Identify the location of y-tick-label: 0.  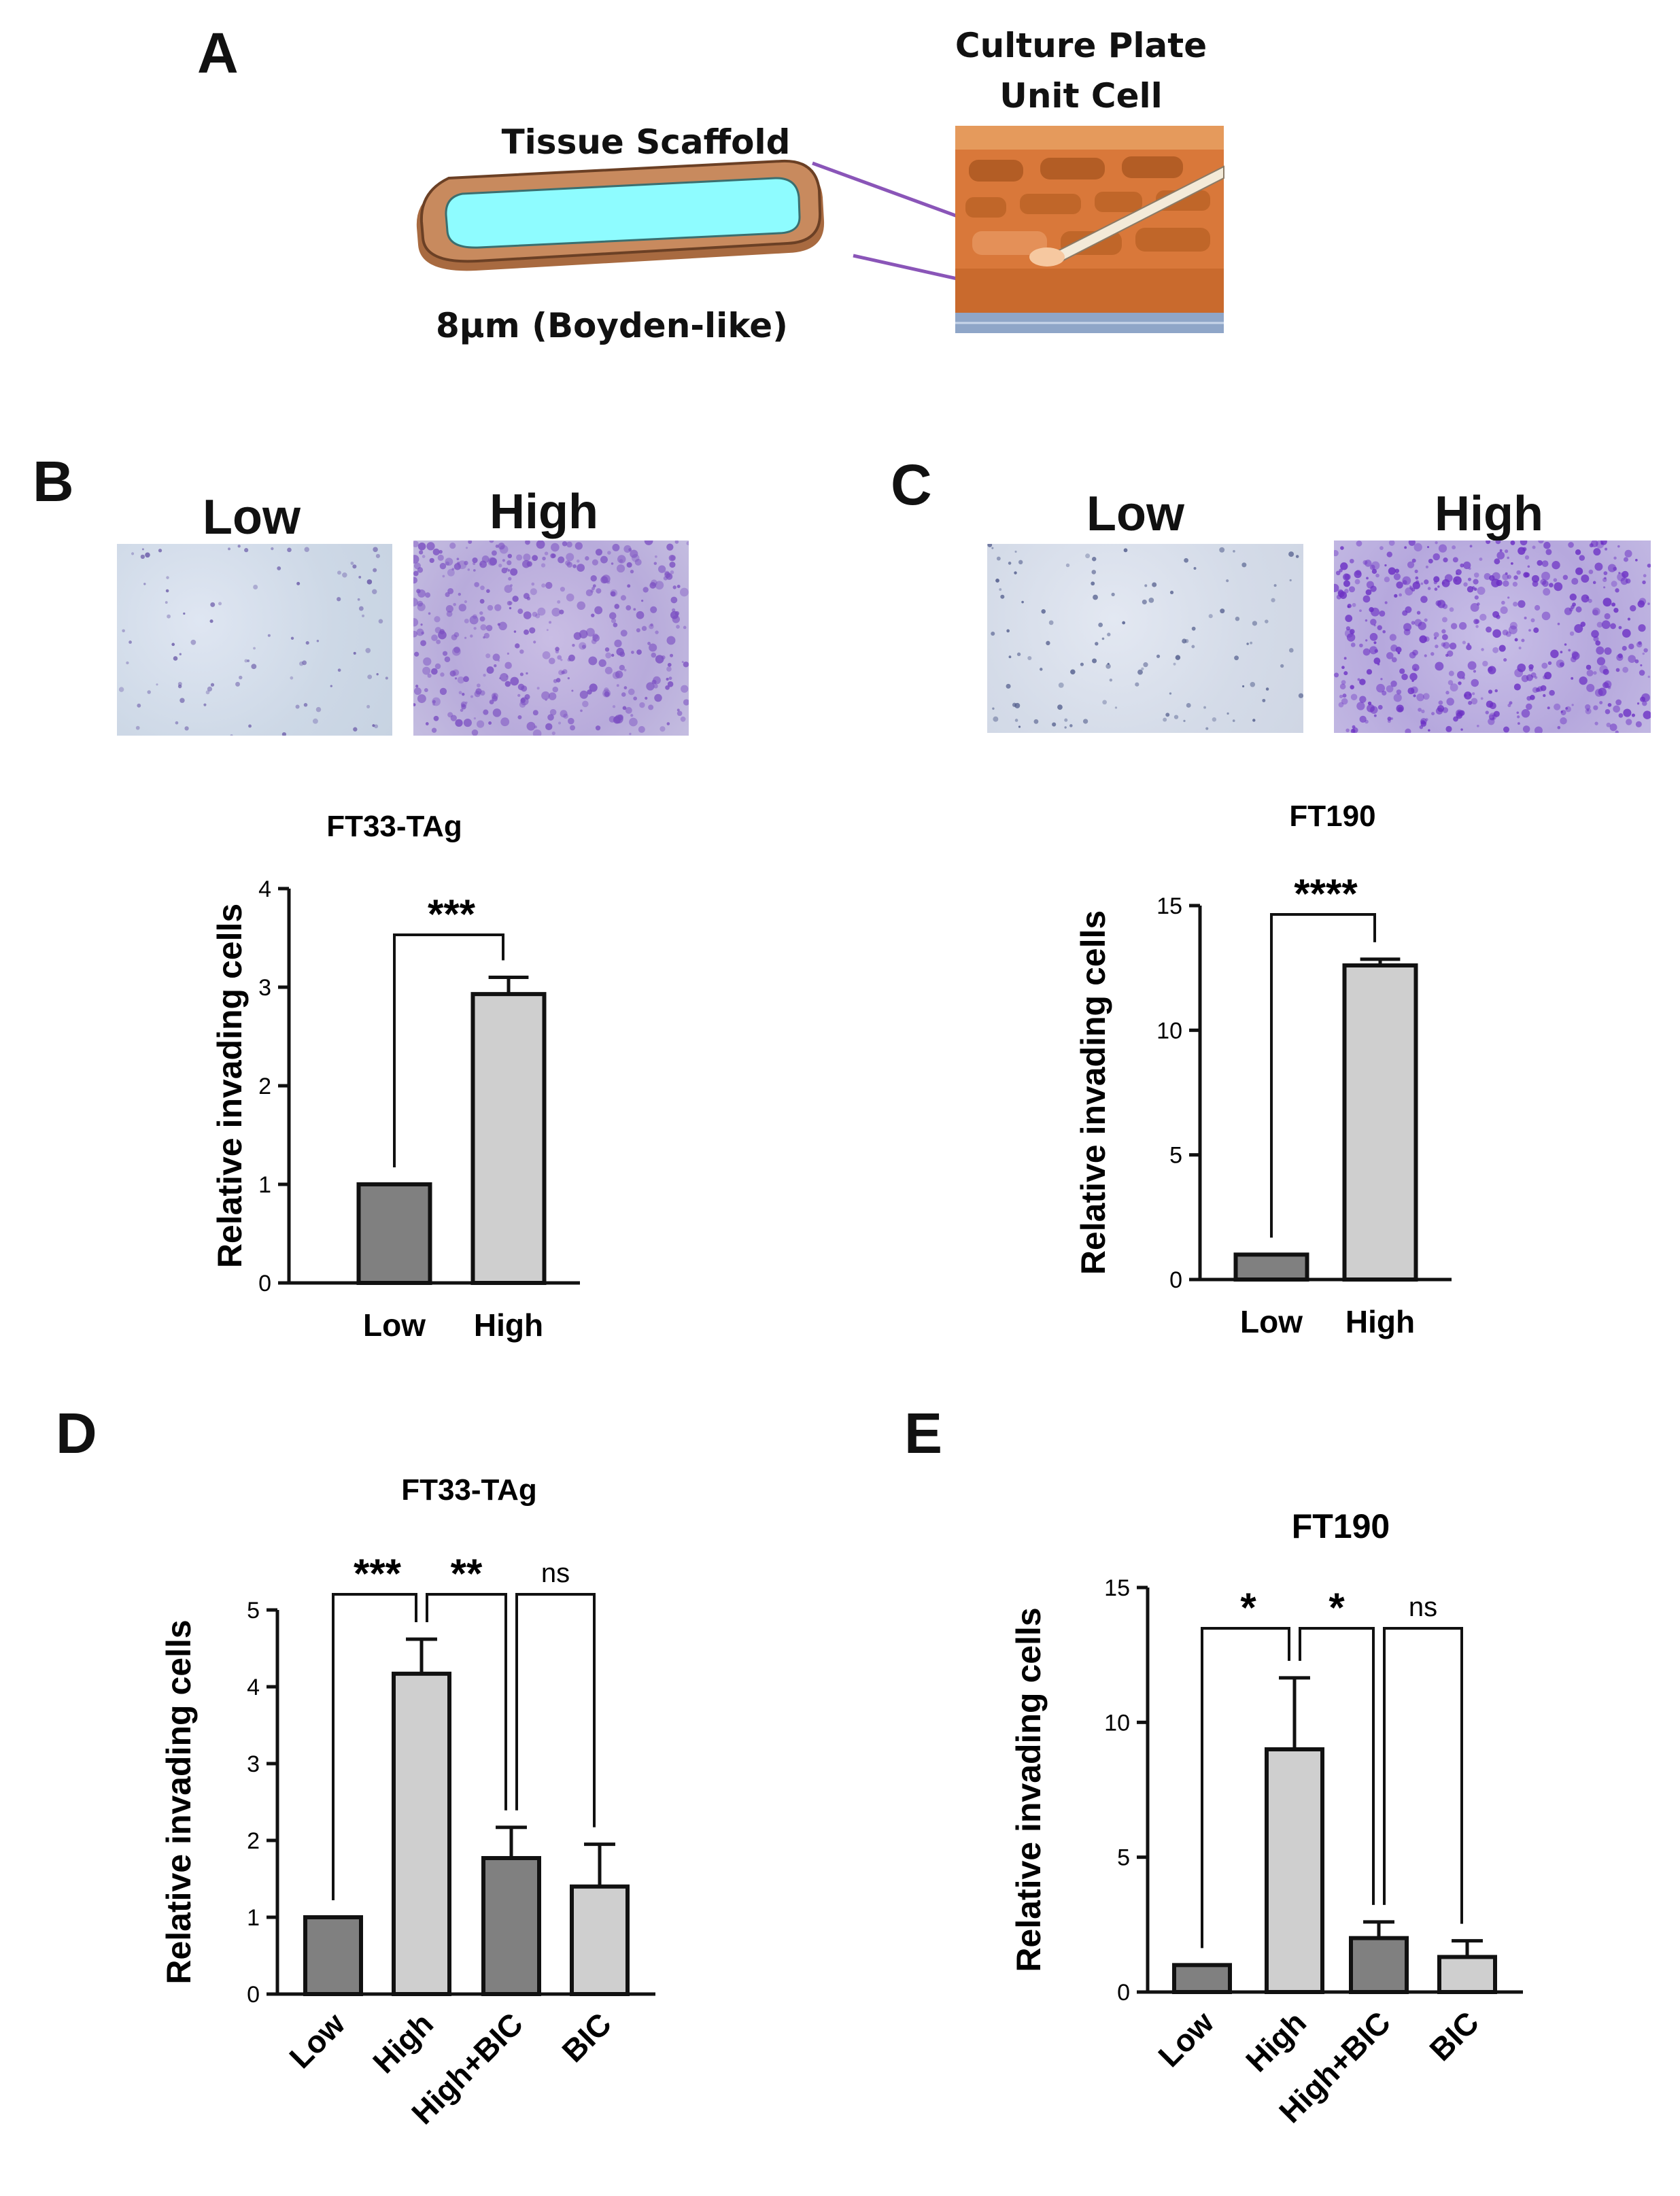
(265, 1284).